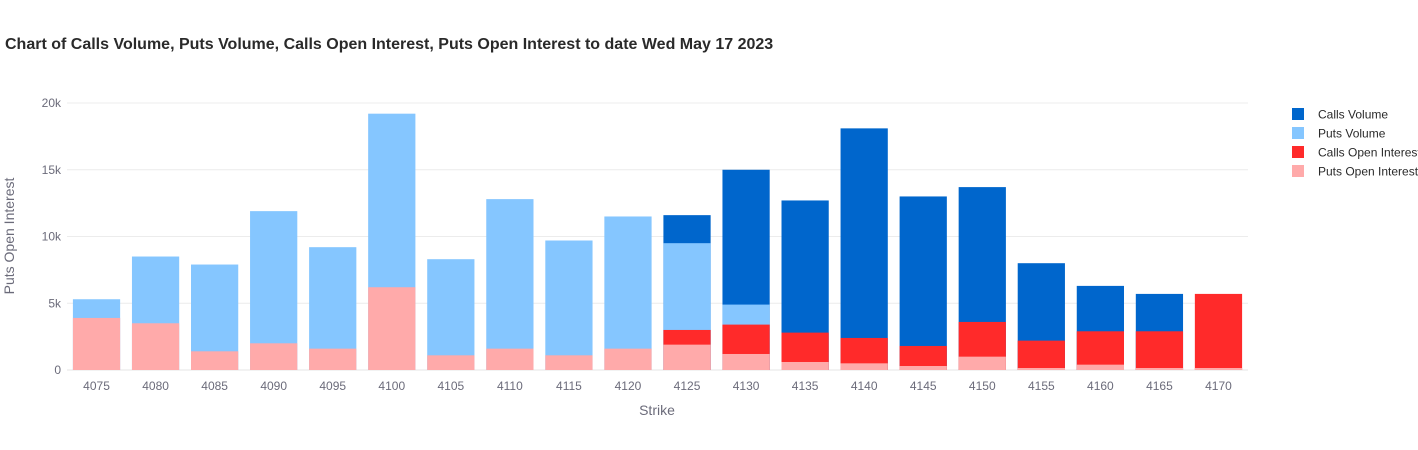  What do you see at coordinates (1298, 133) in the screenshot?
I see `legend-swatch-puts-volume` at bounding box center [1298, 133].